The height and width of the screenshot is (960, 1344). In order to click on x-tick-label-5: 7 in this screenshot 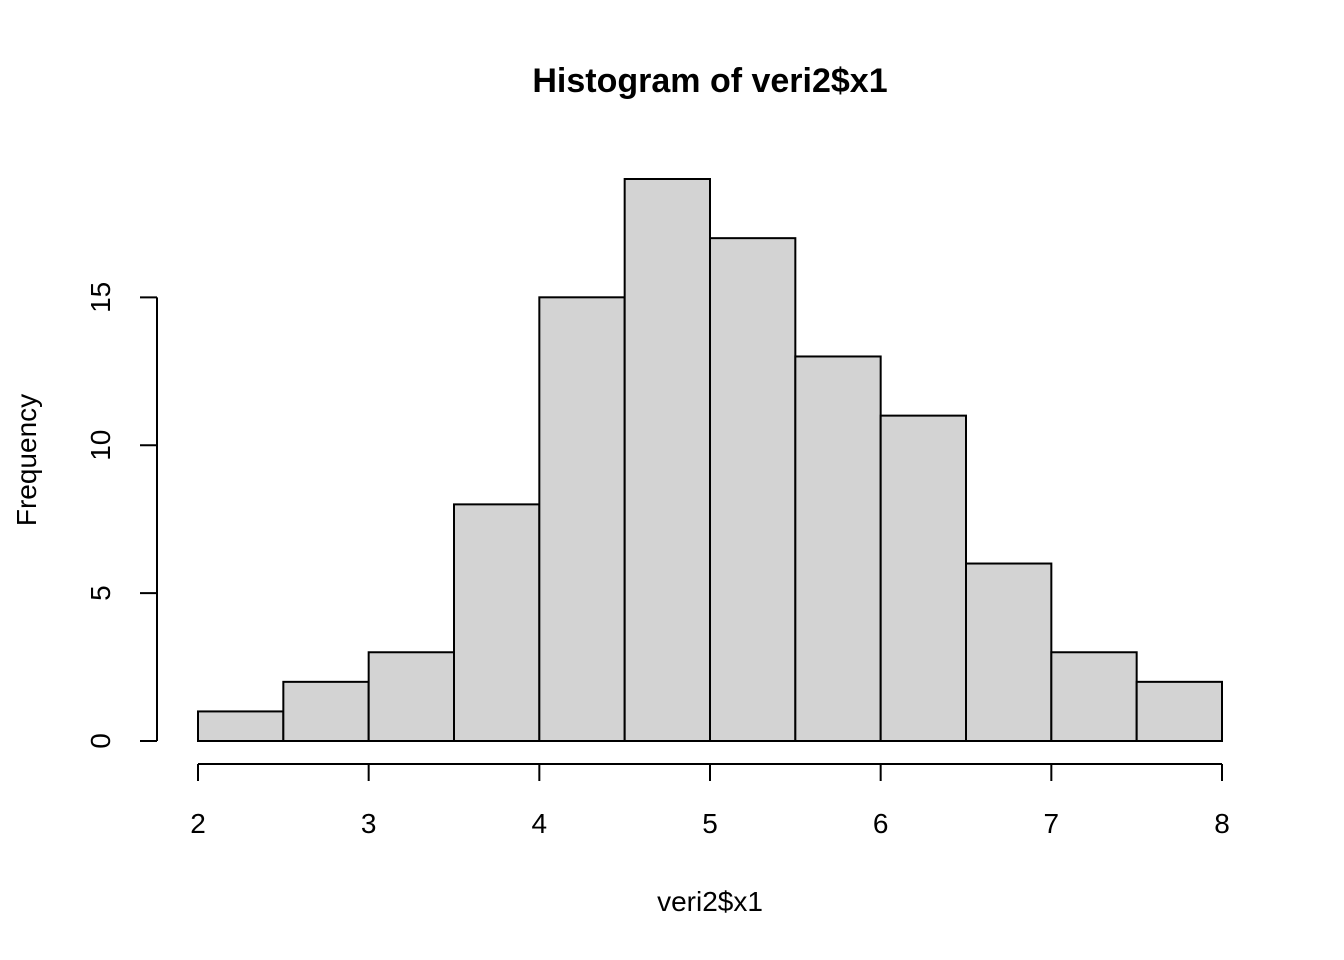, I will do `click(1052, 823)`.